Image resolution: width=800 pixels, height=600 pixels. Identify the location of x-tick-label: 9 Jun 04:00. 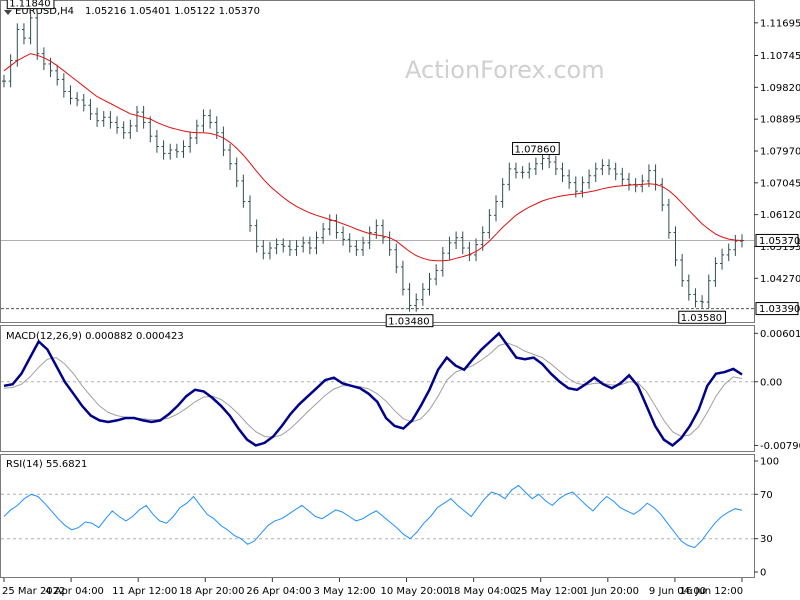
(677, 591).